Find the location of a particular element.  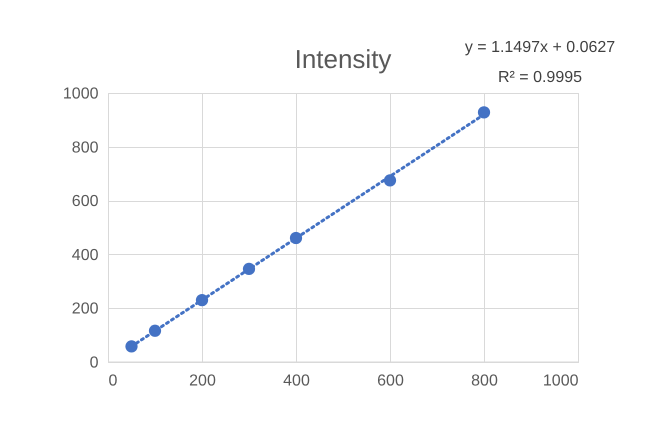

chart-title: Intensity is located at coordinates (343, 59).